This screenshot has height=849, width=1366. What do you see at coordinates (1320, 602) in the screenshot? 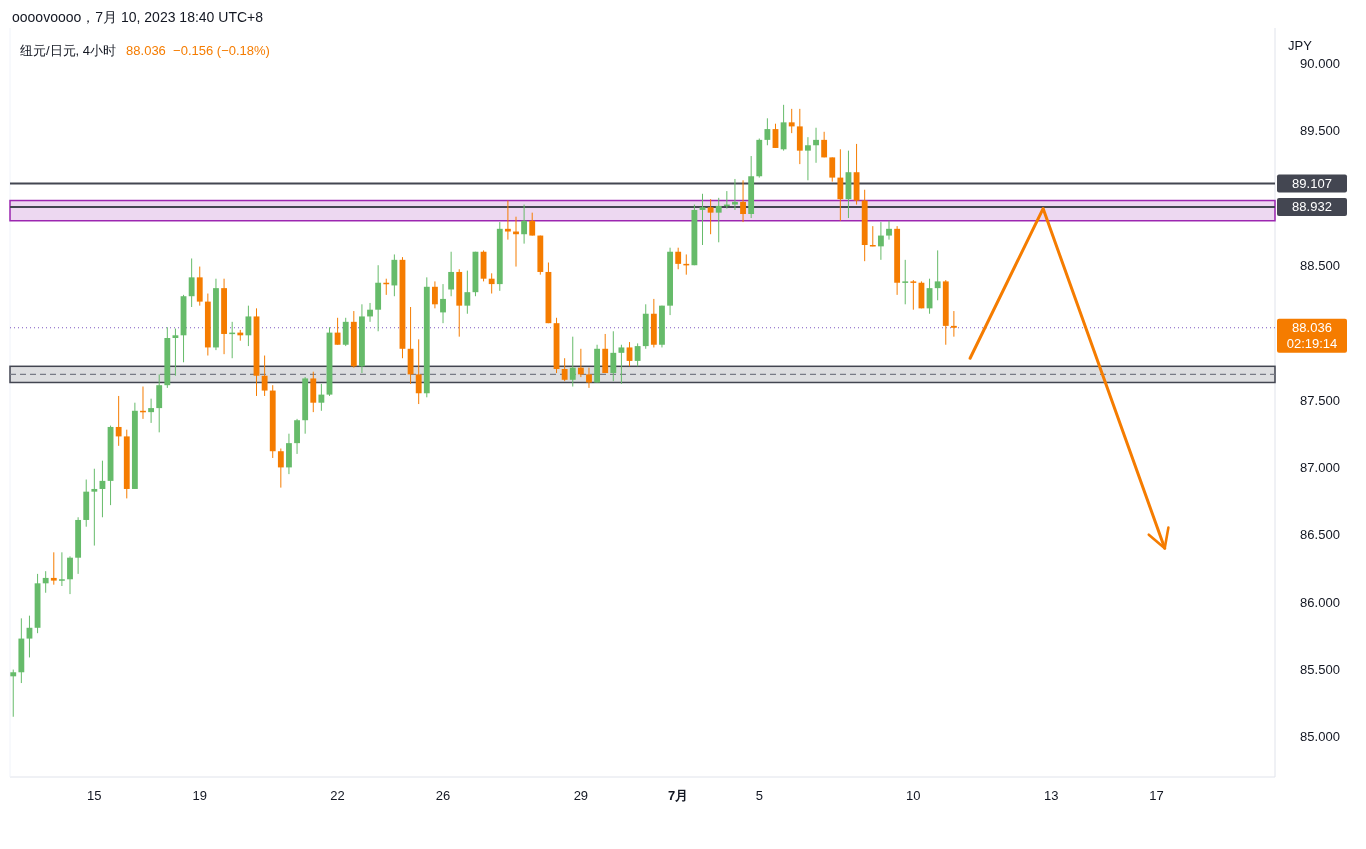
I see `y-tick-label: 86.000` at bounding box center [1320, 602].